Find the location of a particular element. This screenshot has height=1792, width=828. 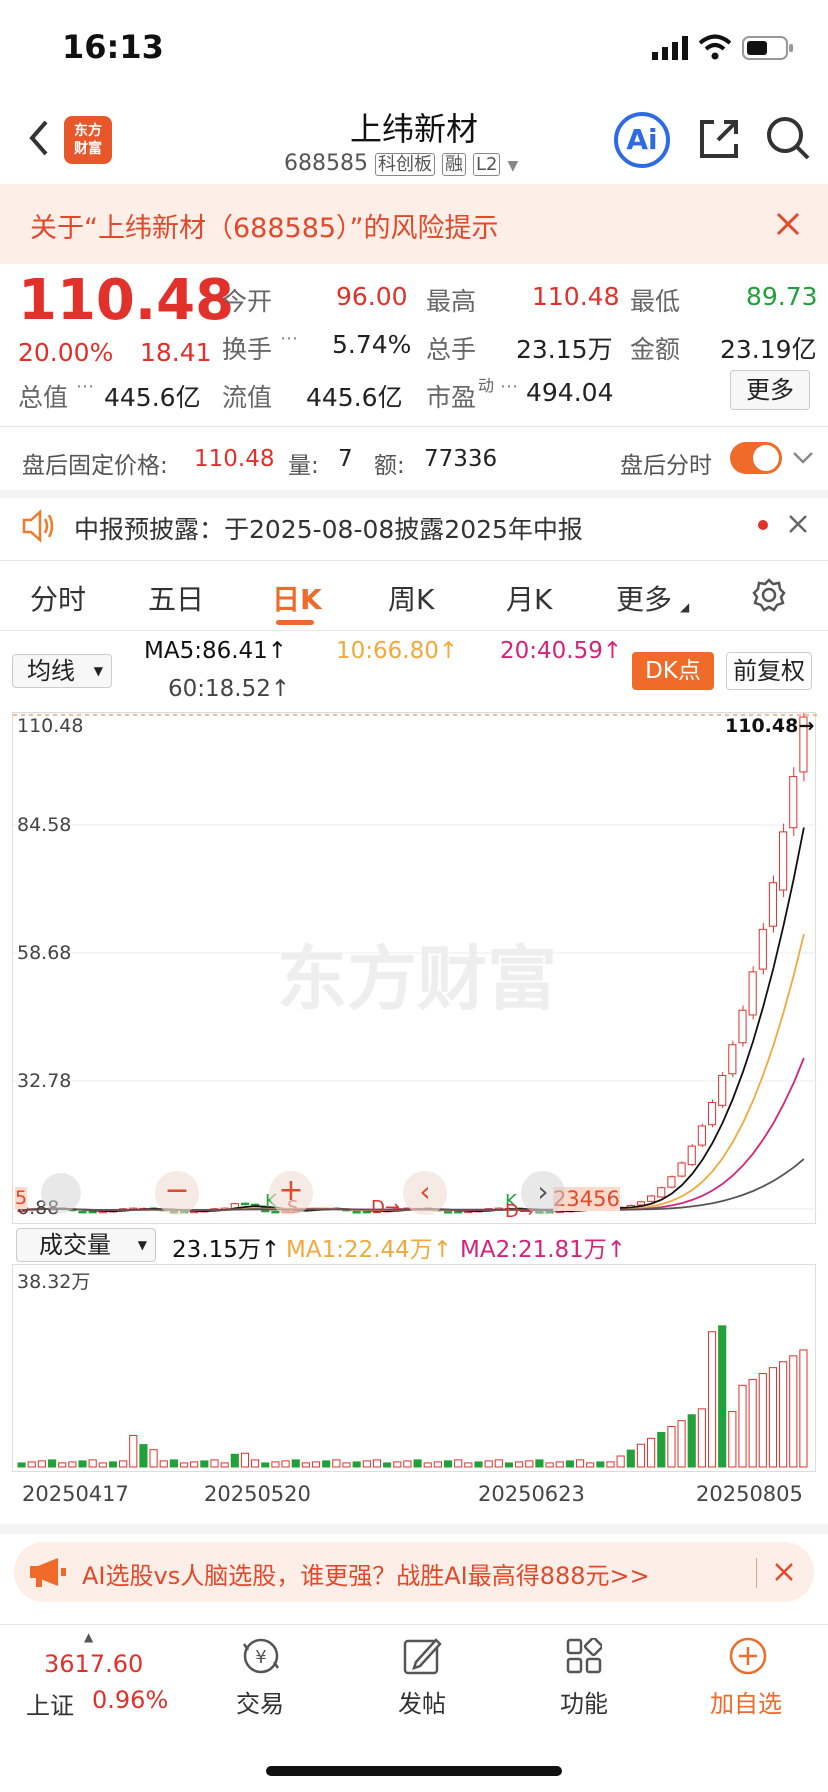

nav-post: 发帖 is located at coordinates (422, 1704).